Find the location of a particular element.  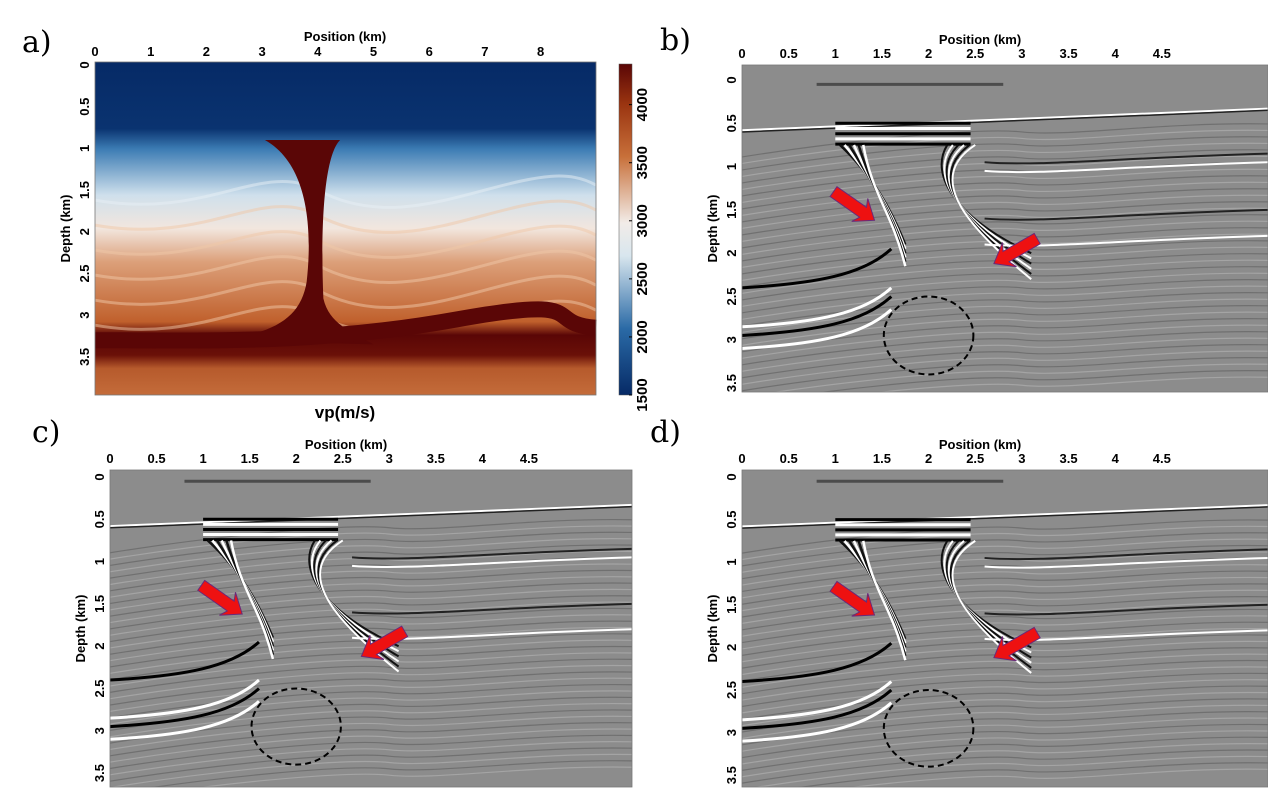

colorbar-label: vp(m/s) is located at coordinates (345, 412).